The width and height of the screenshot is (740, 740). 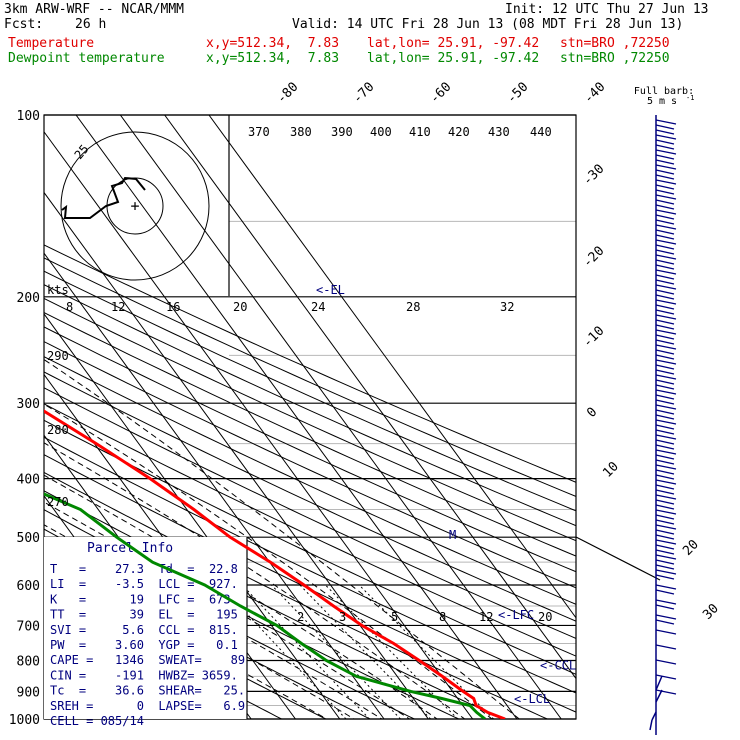 I want to click on top-isotherm-label: -60, so click(x=440, y=93).